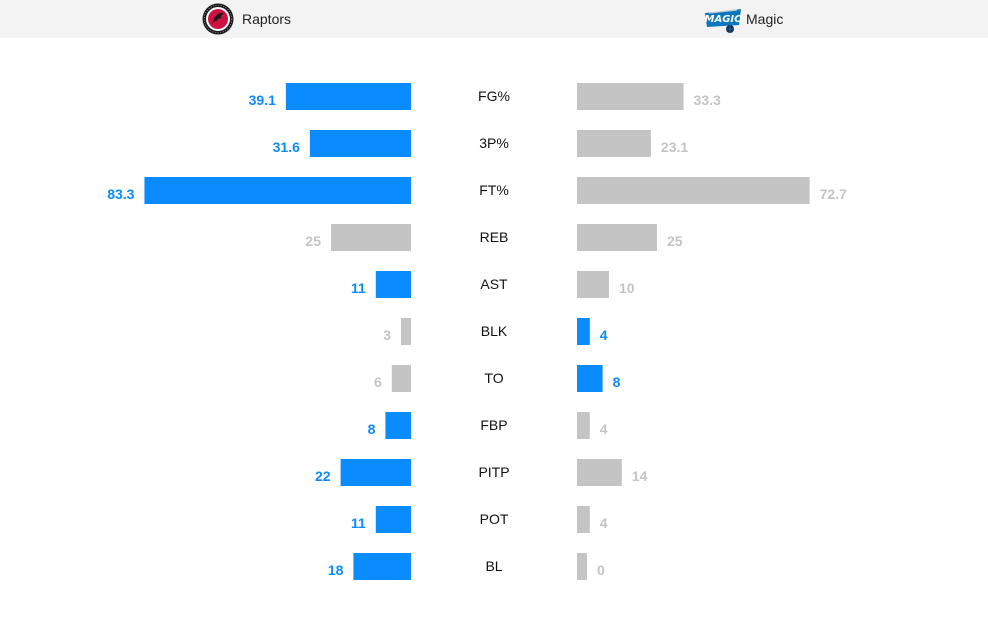 This screenshot has width=988, height=618. What do you see at coordinates (493, 425) in the screenshot?
I see `stat-label-fbp: FBP` at bounding box center [493, 425].